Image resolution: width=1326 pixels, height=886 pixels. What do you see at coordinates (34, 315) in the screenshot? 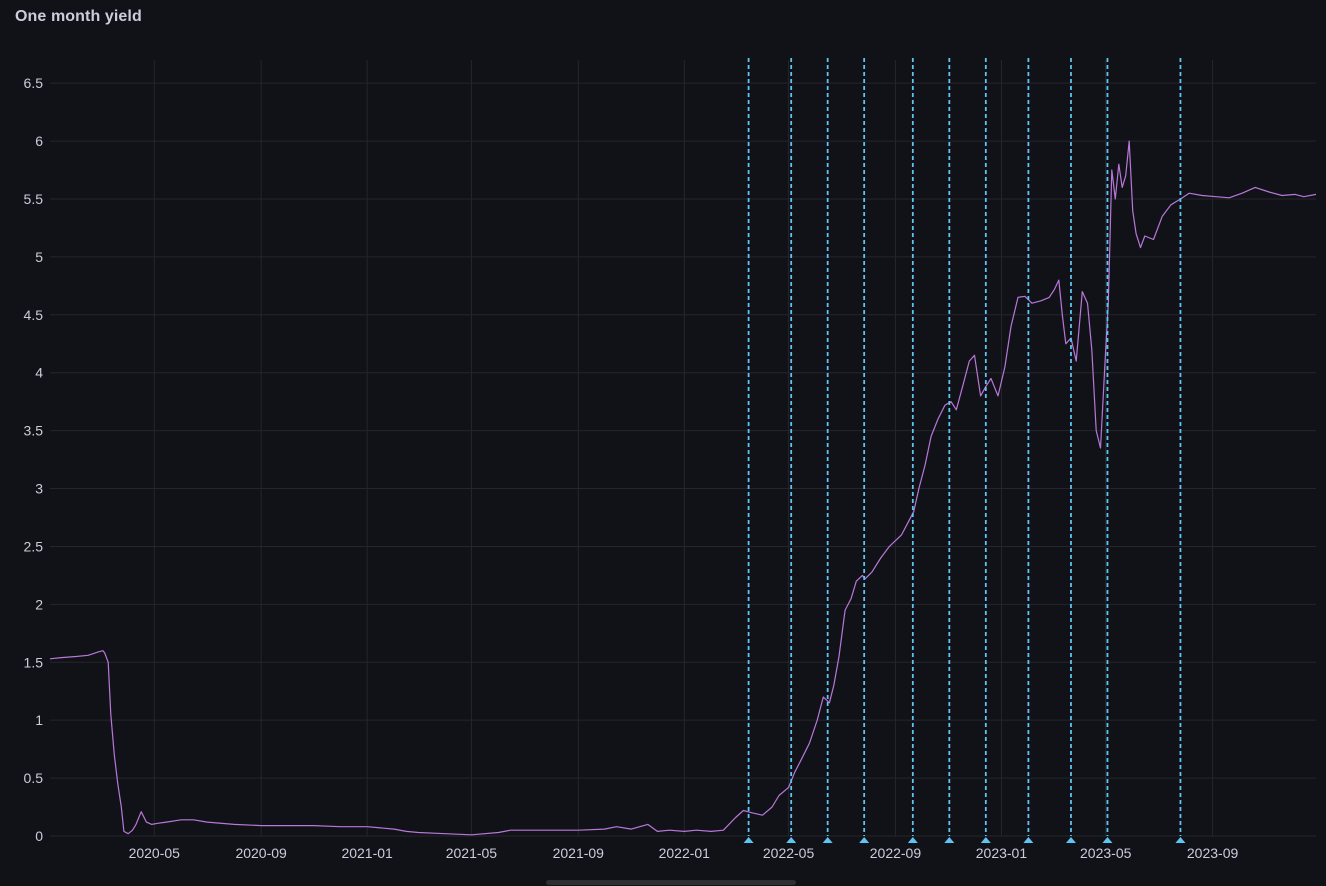
I see `y-tick-label: 4.5` at bounding box center [34, 315].